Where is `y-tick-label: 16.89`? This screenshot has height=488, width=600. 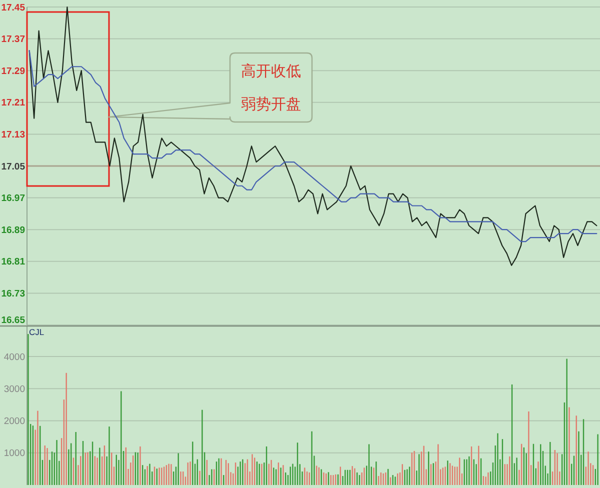 y-tick-label: 16.89 is located at coordinates (13, 230).